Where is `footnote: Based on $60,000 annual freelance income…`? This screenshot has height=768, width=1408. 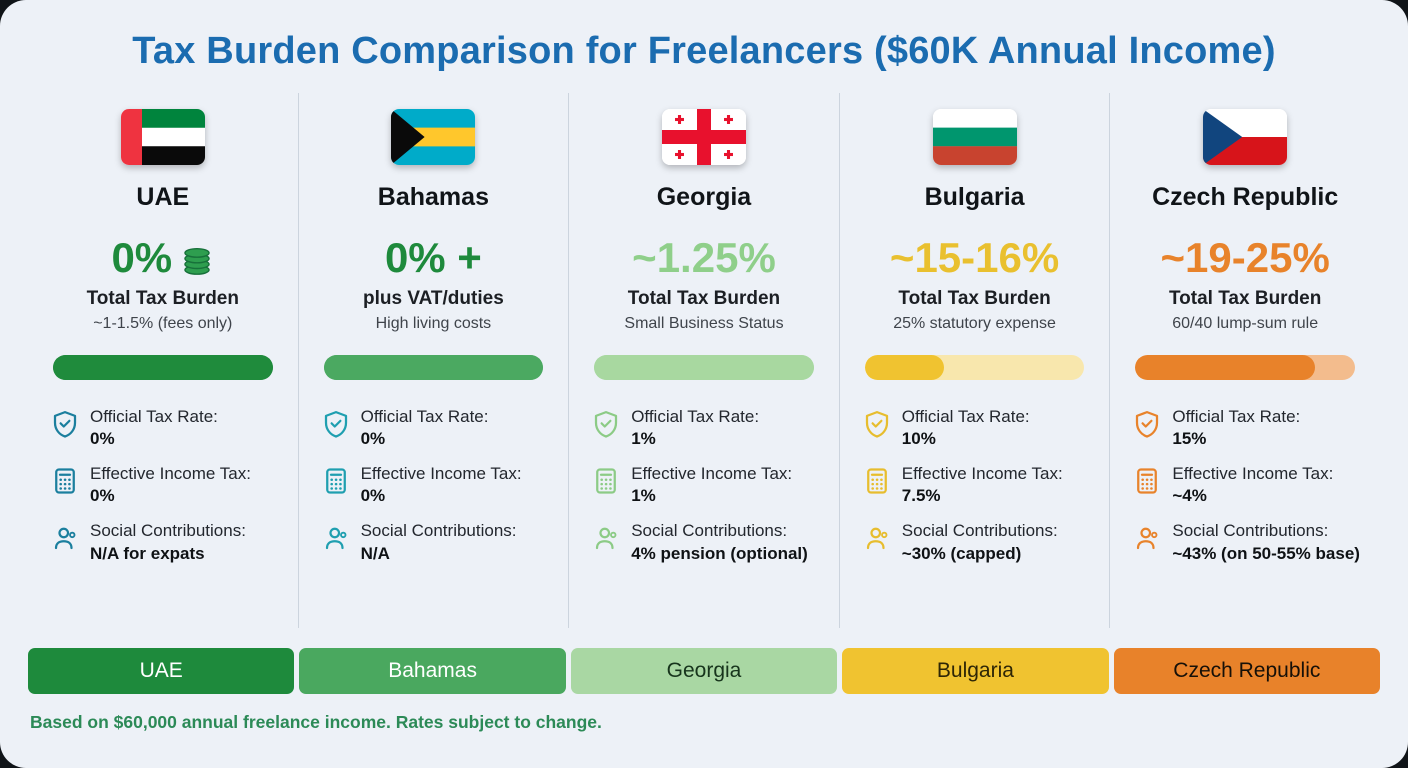
footnote: Based on $60,000 annual freelance income… is located at coordinates (316, 722).